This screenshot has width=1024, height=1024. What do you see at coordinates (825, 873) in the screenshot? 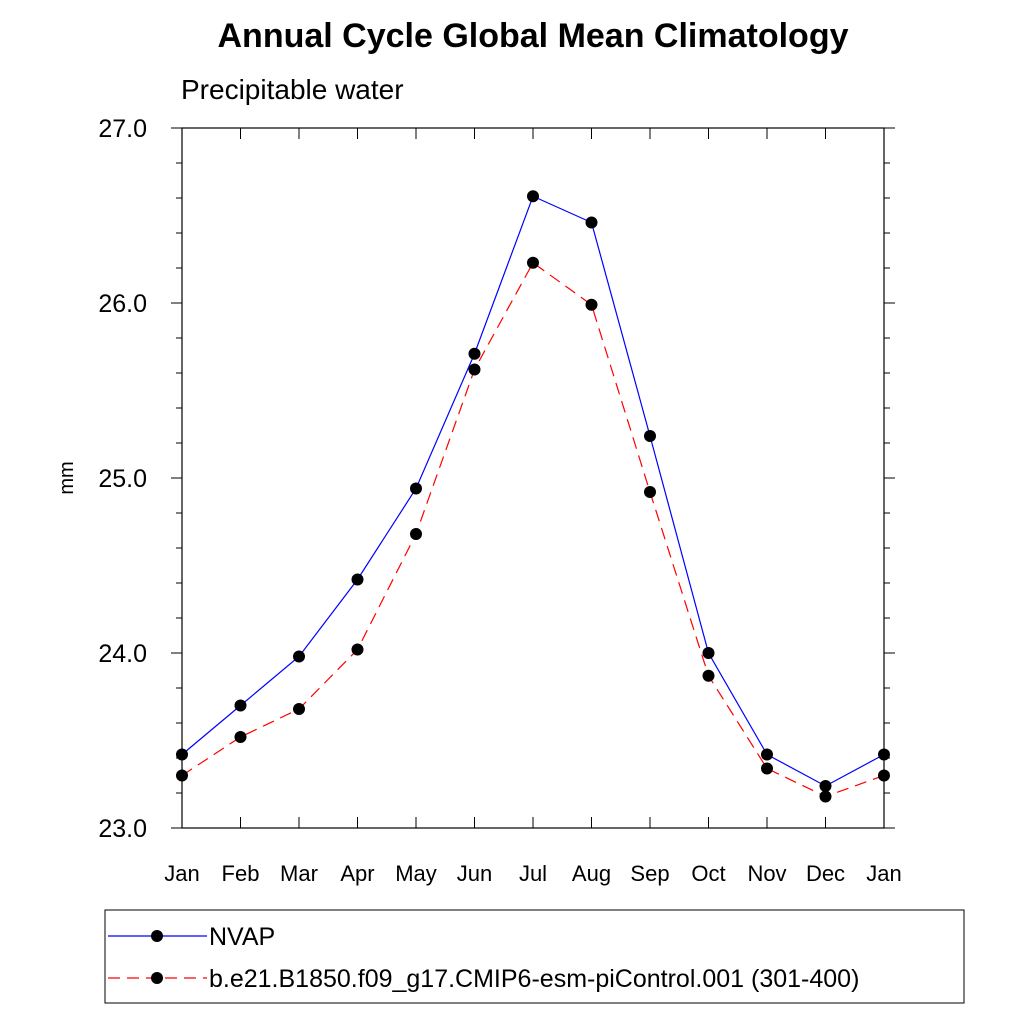
I see `x-tick-label: Dec` at bounding box center [825, 873].